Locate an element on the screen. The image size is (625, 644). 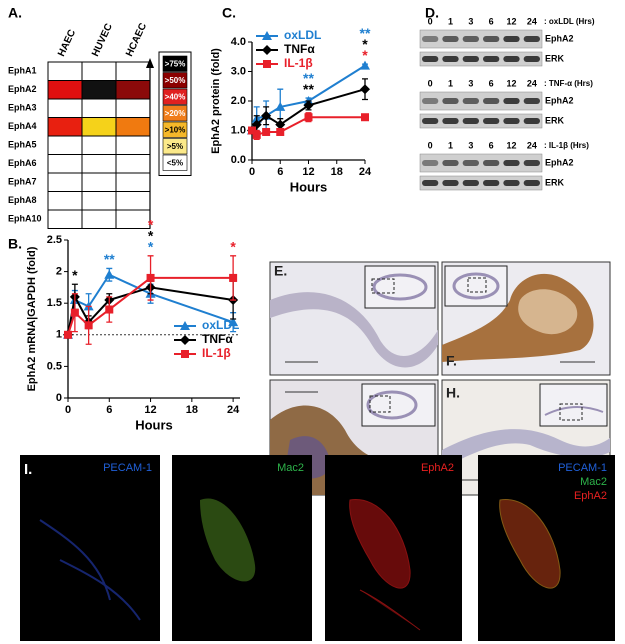
legend-label: >50% is located at coordinates (175, 80).